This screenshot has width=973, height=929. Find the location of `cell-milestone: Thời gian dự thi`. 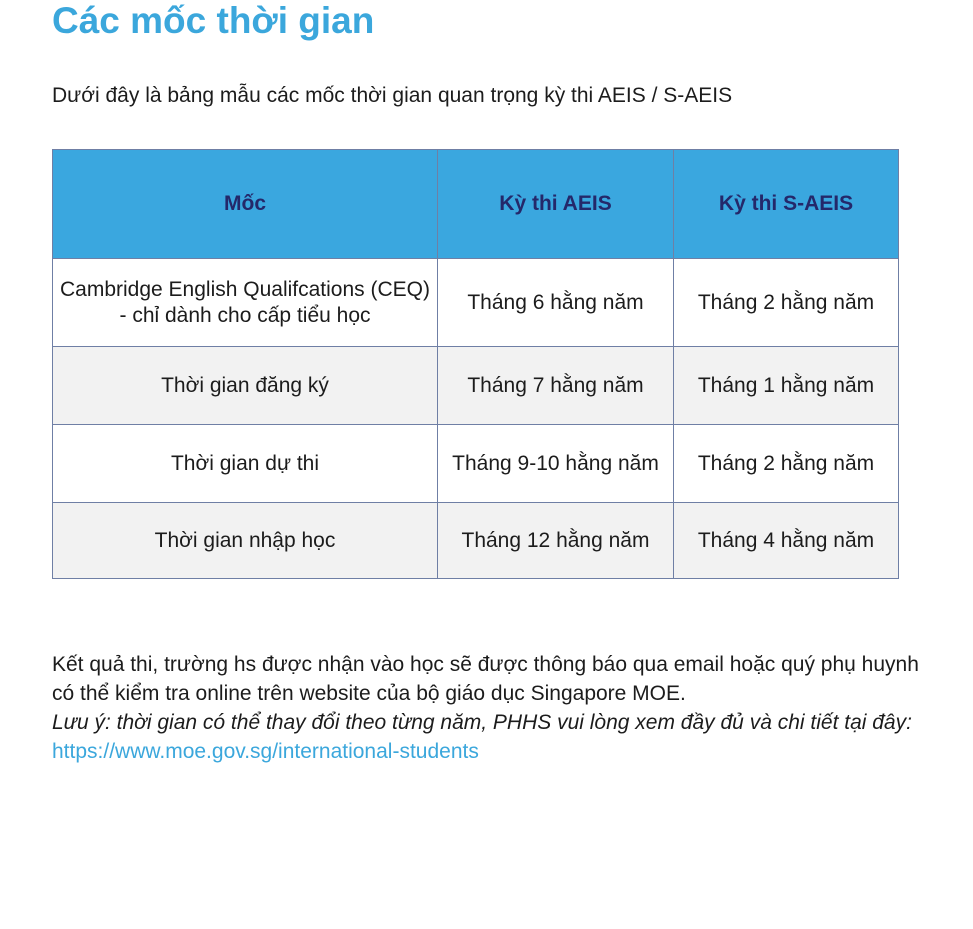

cell-milestone: Thời gian dự thi is located at coordinates (245, 463).